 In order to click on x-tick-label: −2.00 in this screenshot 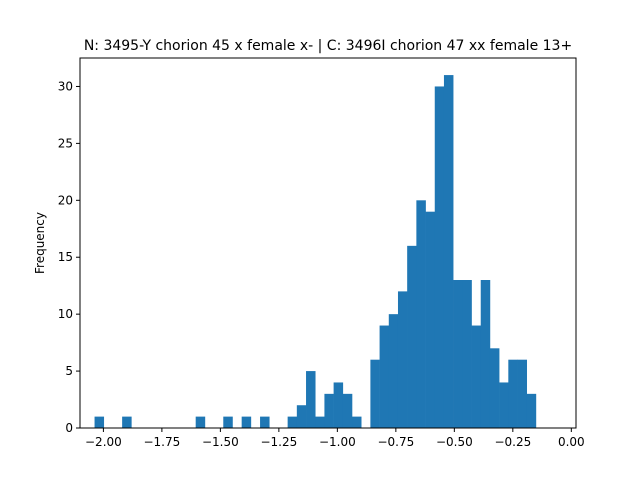, I will do `click(103, 442)`.